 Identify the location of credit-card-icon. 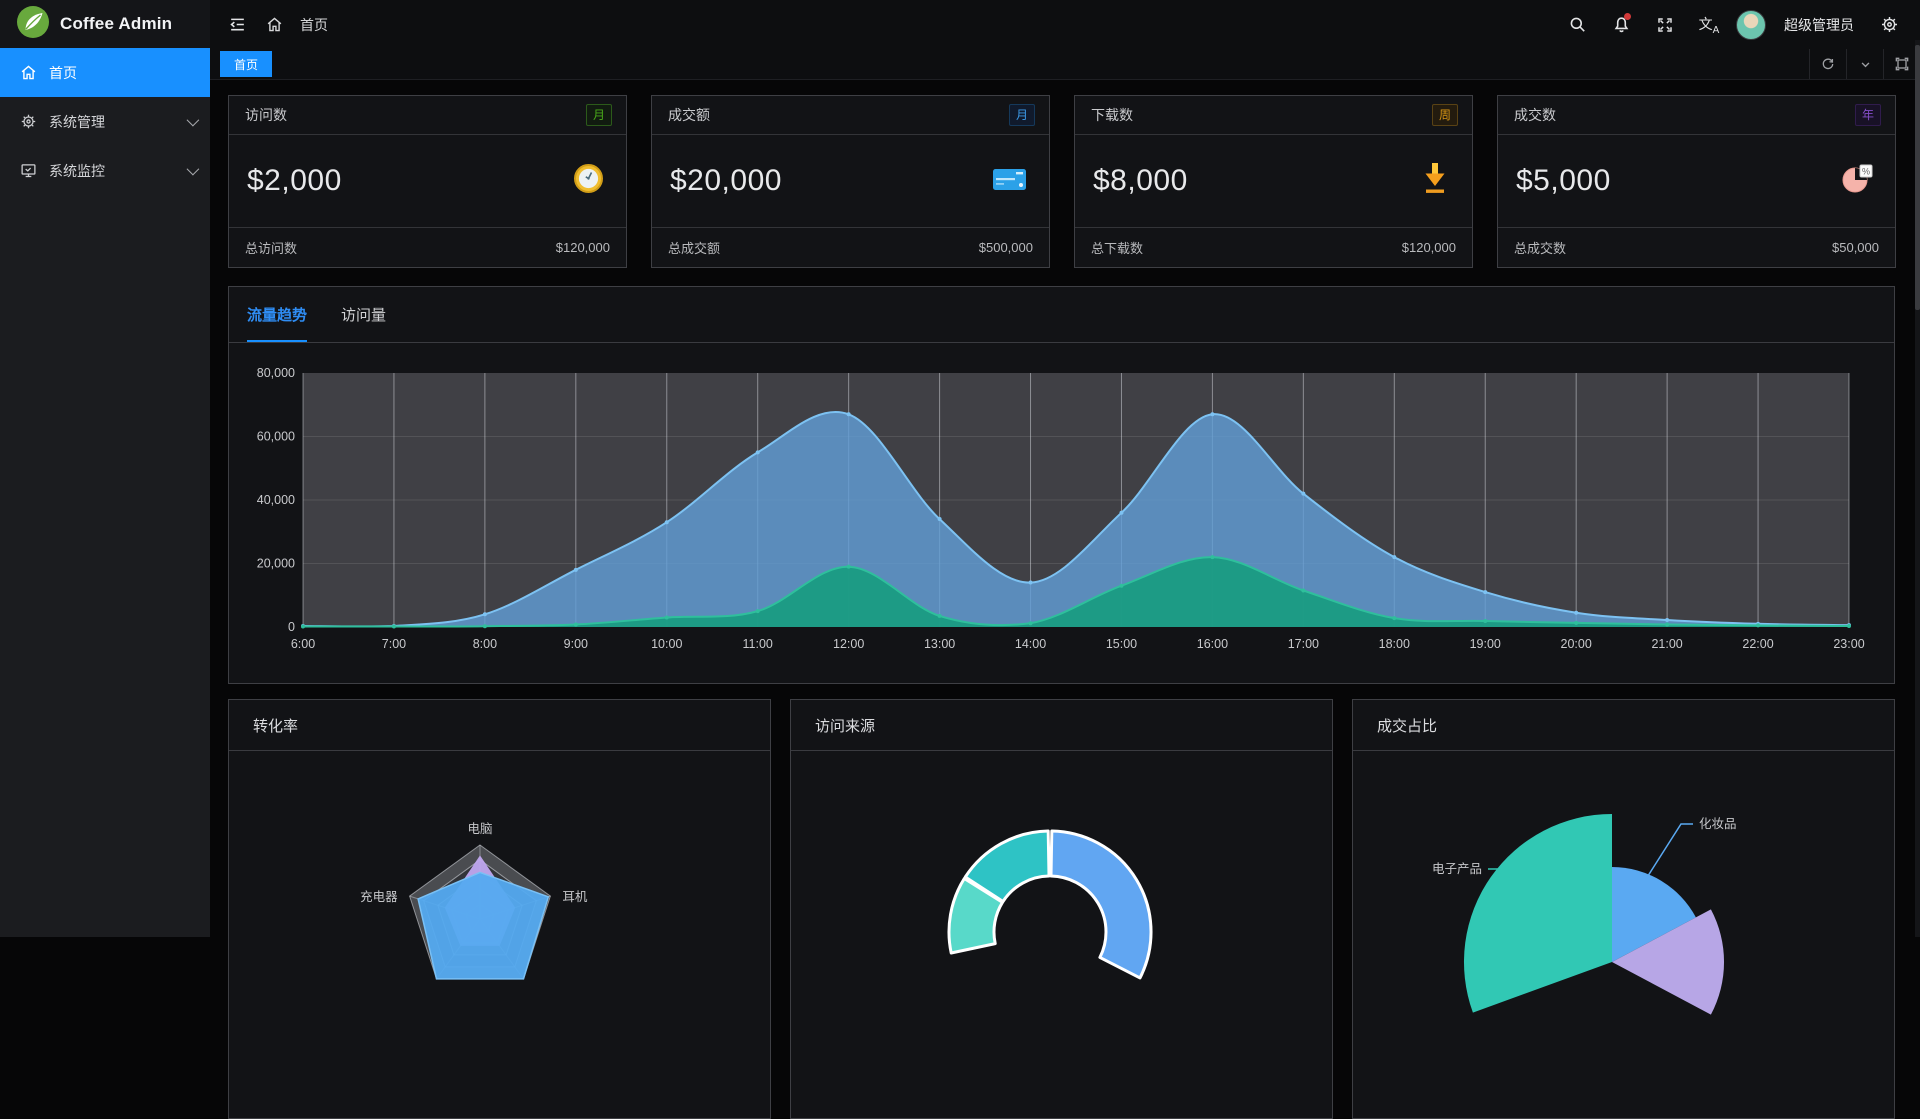
(1009, 181).